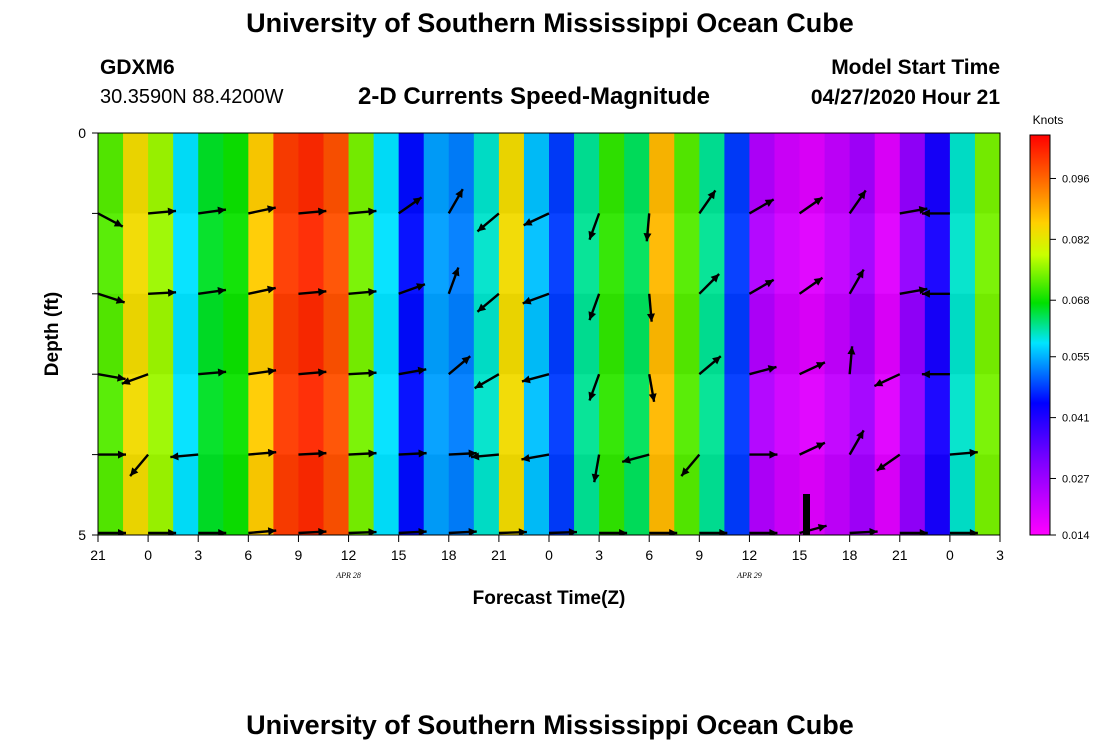  Describe the element at coordinates (52, 334) in the screenshot. I see `y-axis-label: Depth (ft)` at that location.